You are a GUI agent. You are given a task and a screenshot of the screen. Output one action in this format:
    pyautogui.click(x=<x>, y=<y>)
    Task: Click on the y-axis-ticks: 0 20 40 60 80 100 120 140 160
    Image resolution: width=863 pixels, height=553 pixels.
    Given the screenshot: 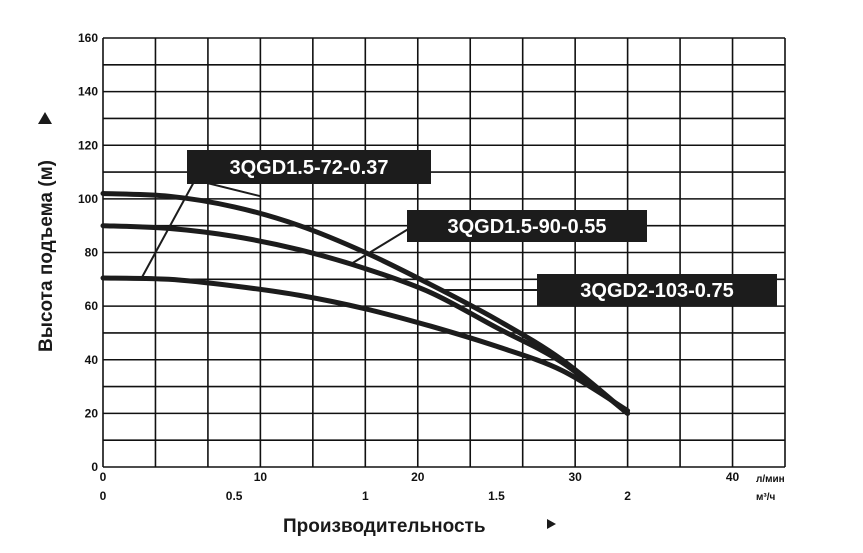 What is the action you would take?
    pyautogui.click(x=88, y=252)
    